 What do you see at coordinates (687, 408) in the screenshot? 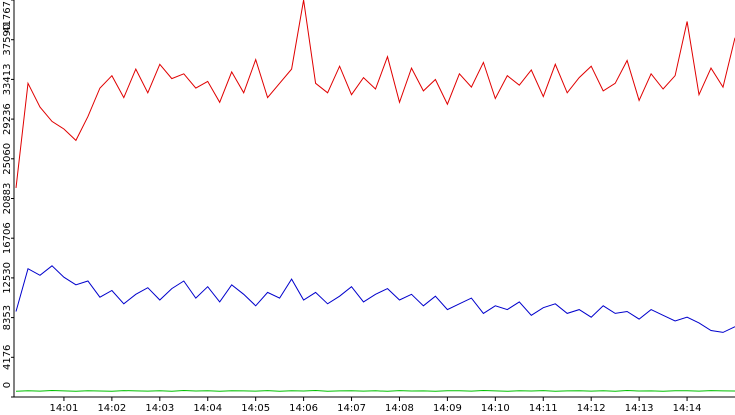
I see `x-tick-label: 14:14` at bounding box center [687, 408].